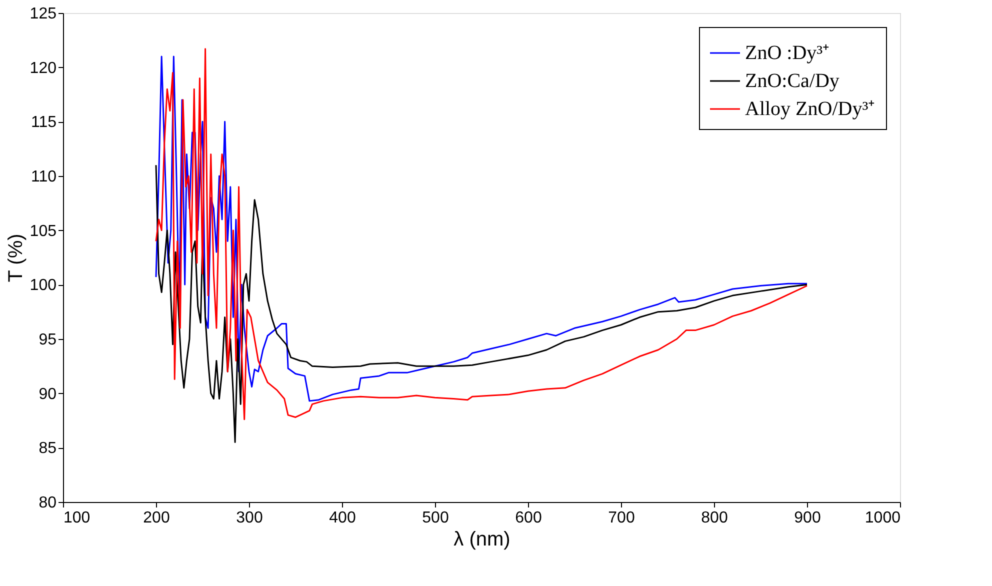  I want to click on x-tick-label: 100, so click(77, 518).